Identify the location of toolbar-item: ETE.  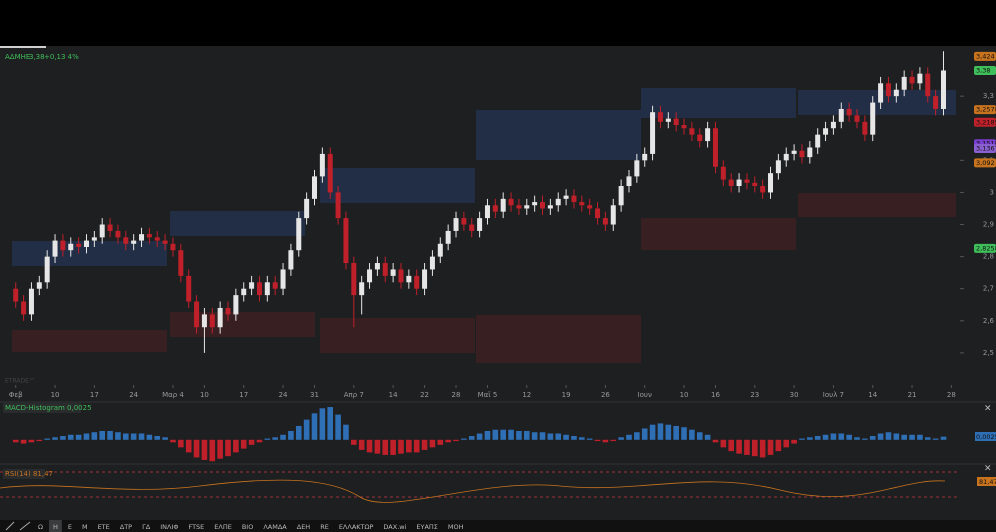
(104, 527).